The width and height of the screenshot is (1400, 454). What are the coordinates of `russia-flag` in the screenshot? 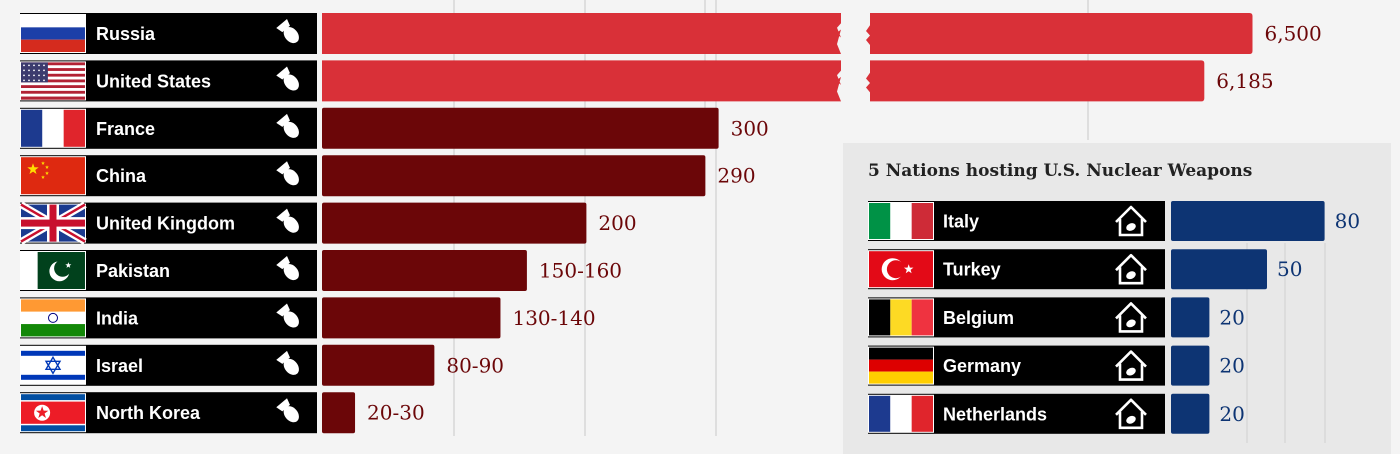 It's located at (53, 33).